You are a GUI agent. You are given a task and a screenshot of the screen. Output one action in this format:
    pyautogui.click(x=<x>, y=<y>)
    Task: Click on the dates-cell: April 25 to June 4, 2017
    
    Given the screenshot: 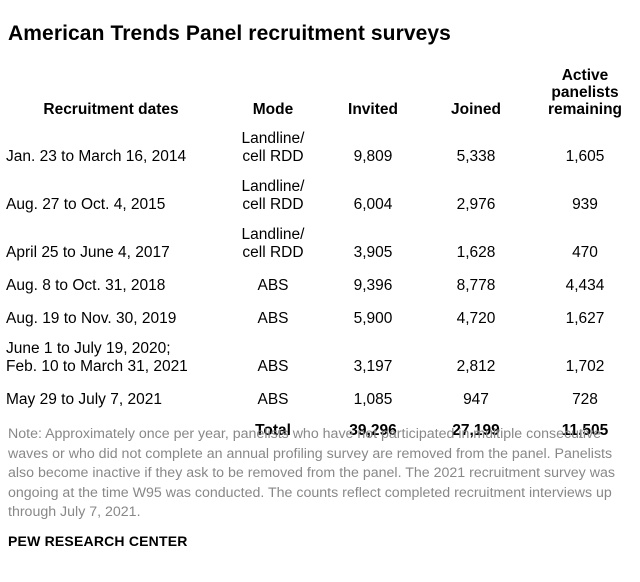 What is the action you would take?
    pyautogui.click(x=111, y=242)
    